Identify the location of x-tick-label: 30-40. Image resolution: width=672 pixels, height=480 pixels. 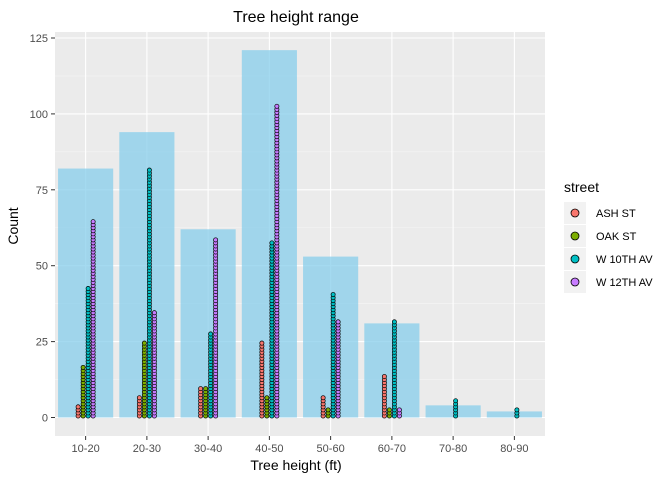
(208, 449).